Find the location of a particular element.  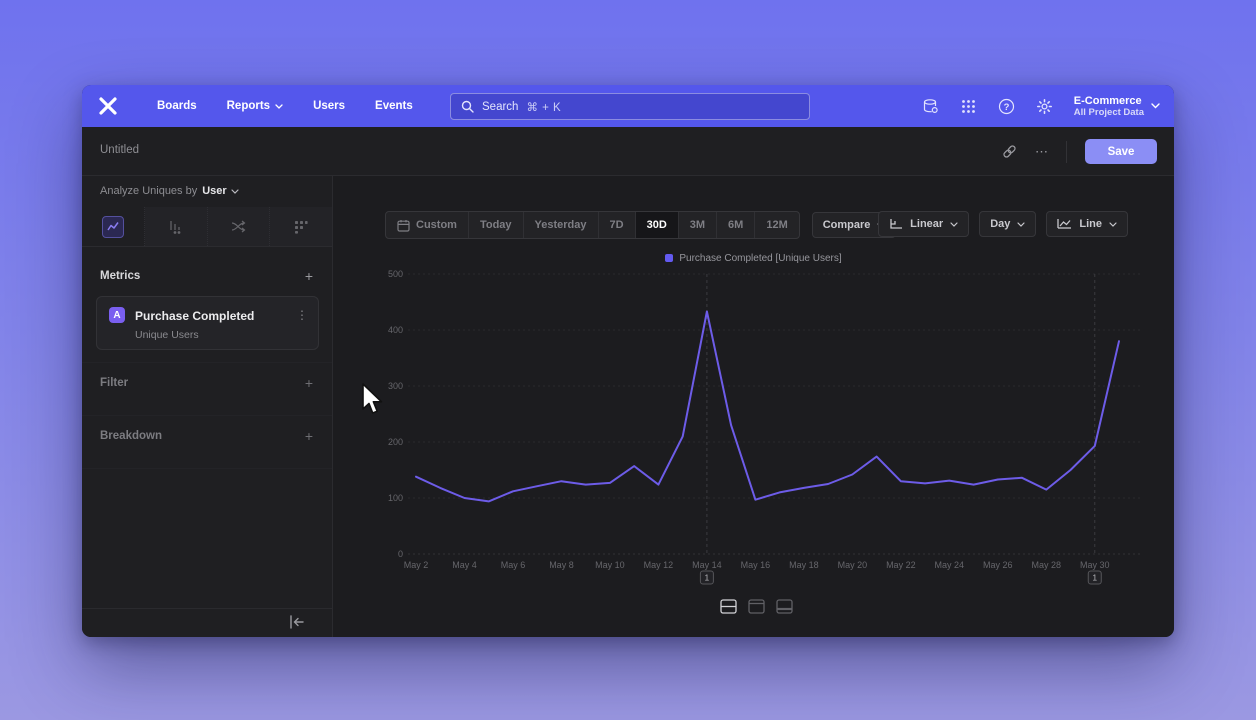

range-30d: 30D is located at coordinates (657, 225).